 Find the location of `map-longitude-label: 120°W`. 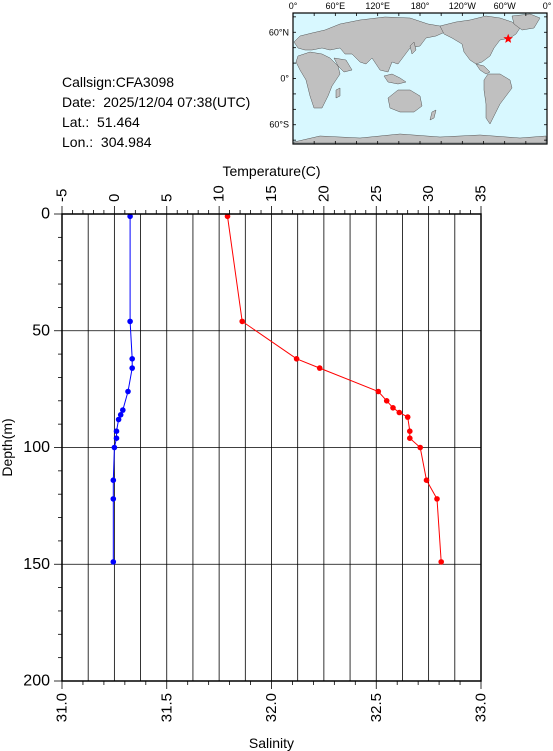

map-longitude-label: 120°W is located at coordinates (463, 6).